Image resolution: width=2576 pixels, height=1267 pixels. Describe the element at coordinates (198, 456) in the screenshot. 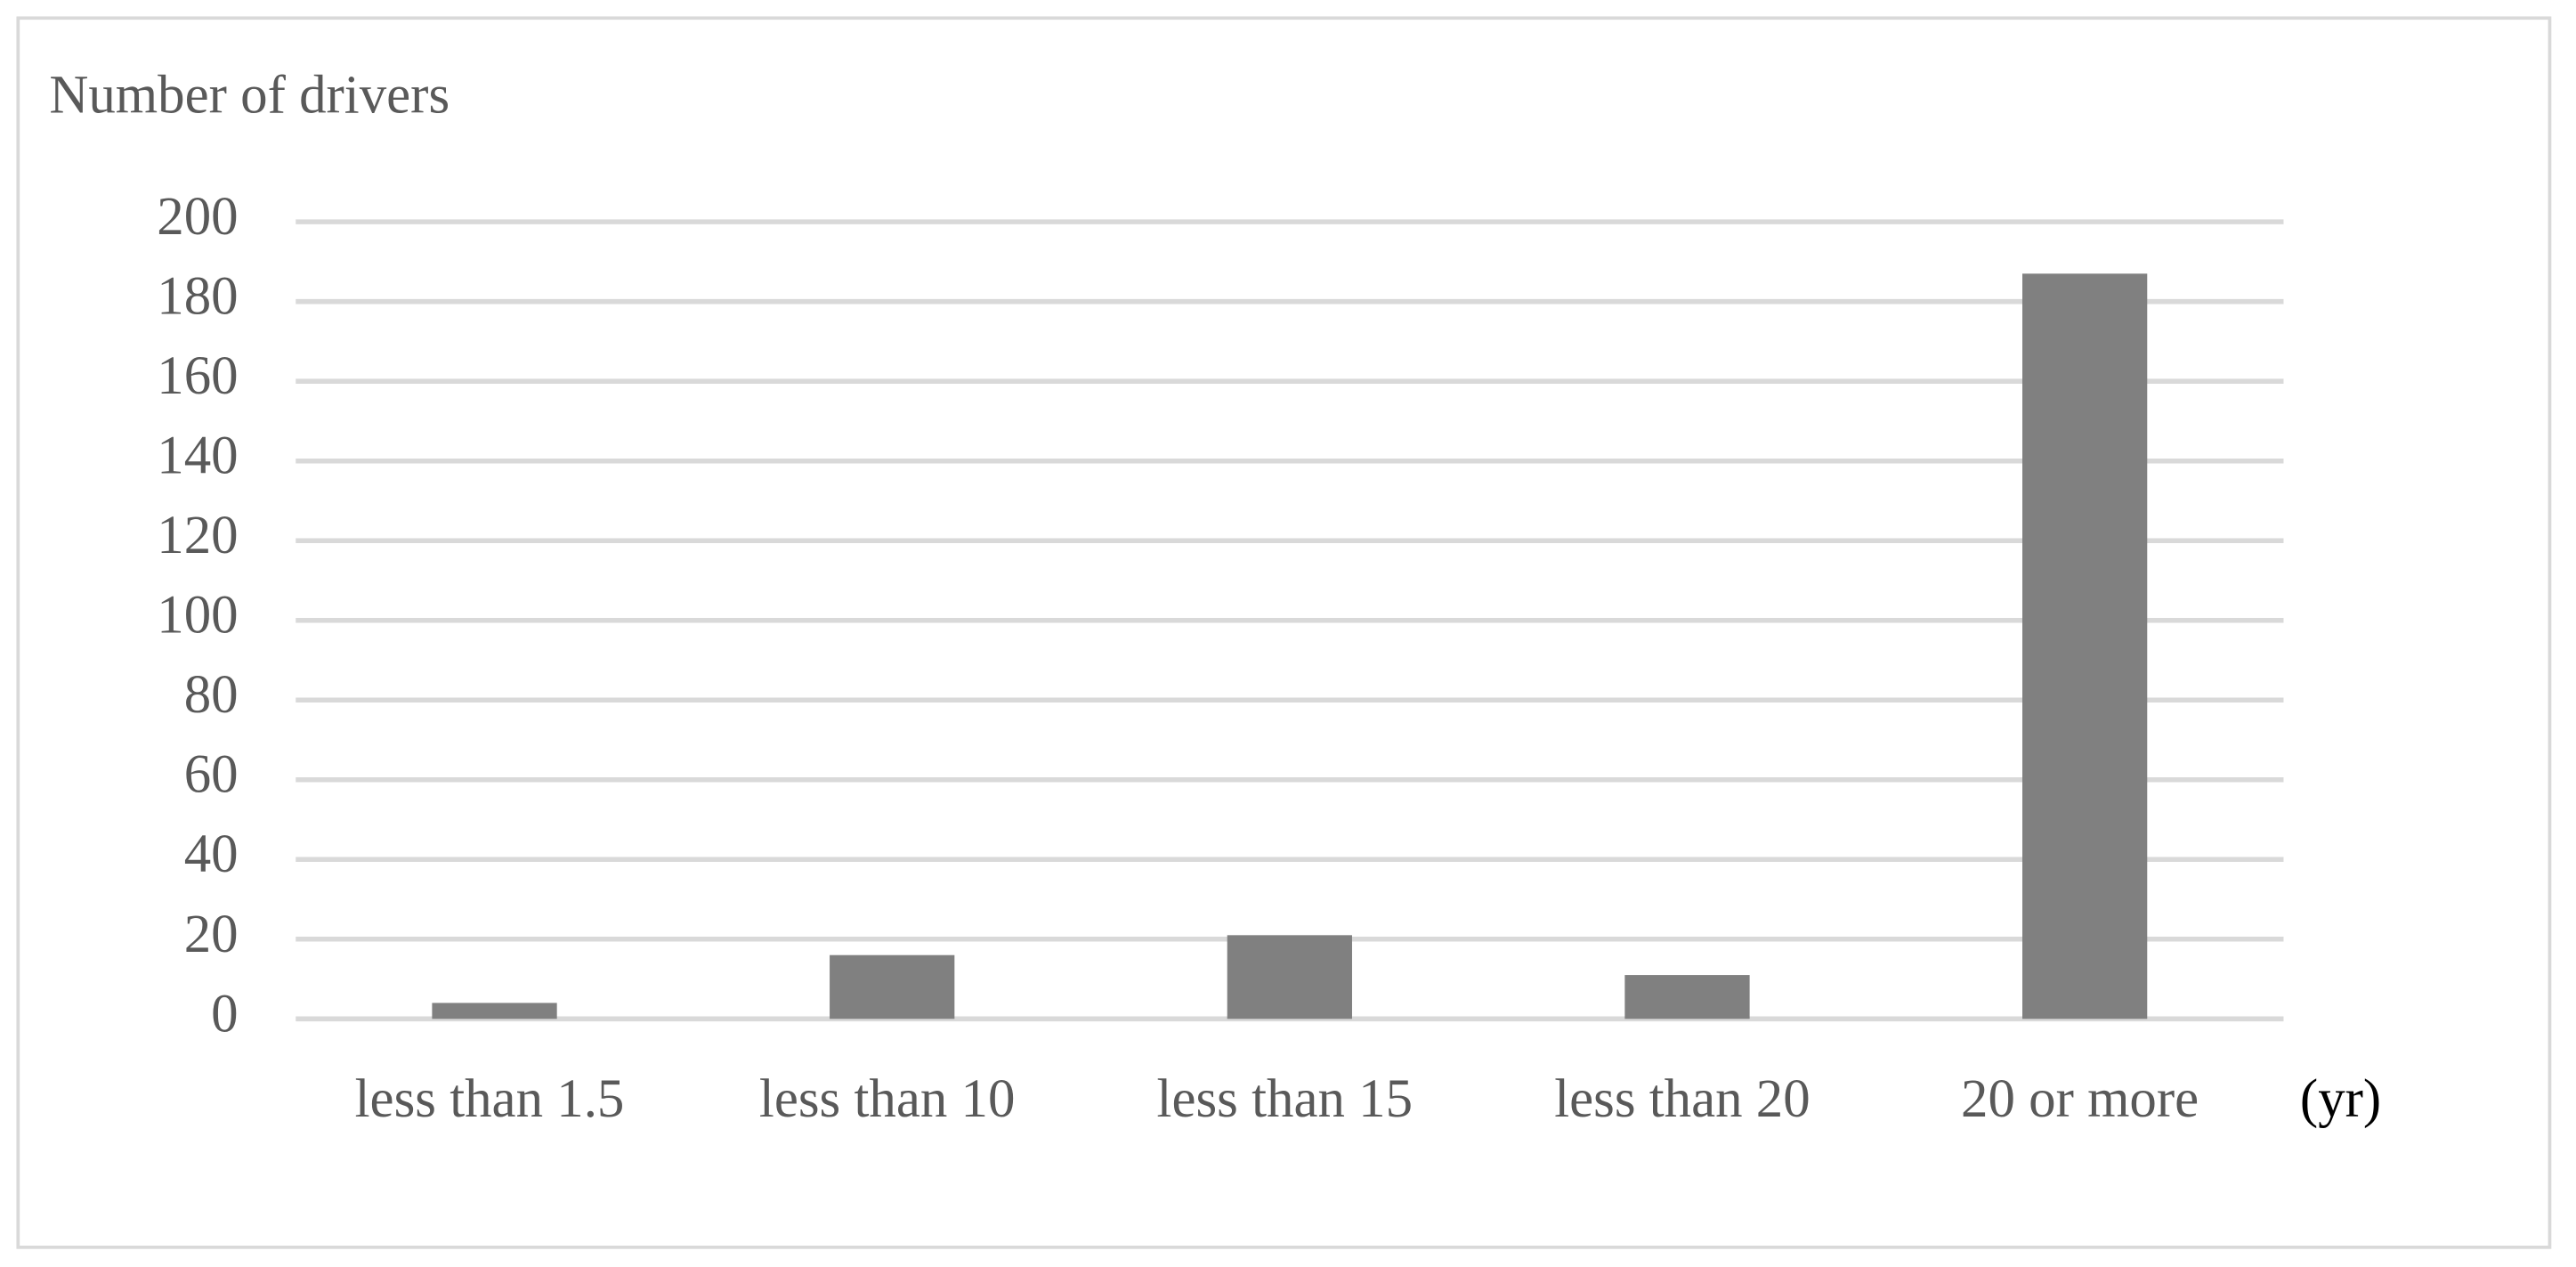

I see `y-tick-label: 140` at that location.